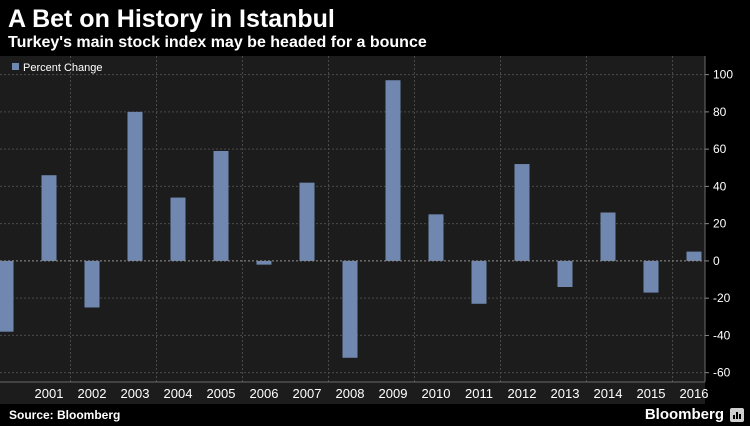 The height and width of the screenshot is (426, 750). What do you see at coordinates (350, 393) in the screenshot?
I see `x-tick-label: 2008` at bounding box center [350, 393].